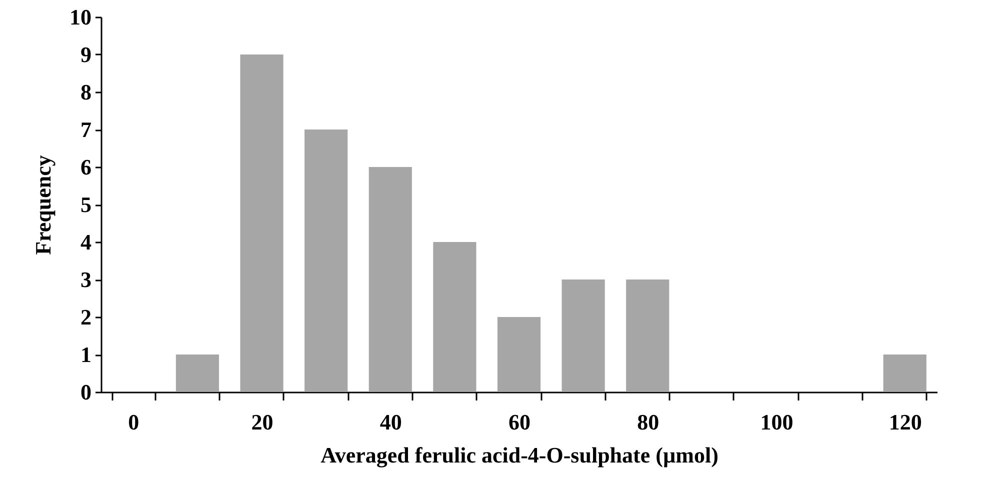  I want to click on x-tick-label: 120, so click(905, 422).